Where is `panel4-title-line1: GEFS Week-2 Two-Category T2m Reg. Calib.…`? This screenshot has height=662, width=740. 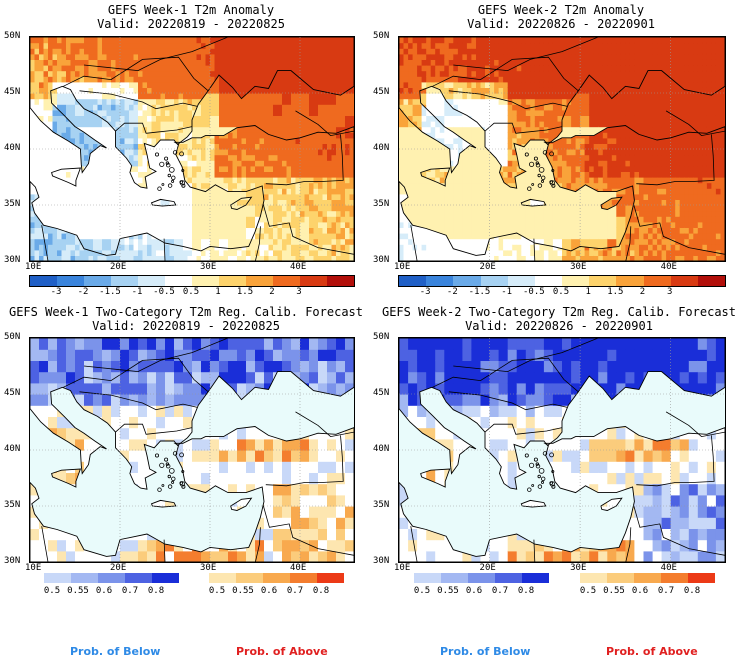 panel4-title-line1: GEFS Week-2 Two-Category T2m Reg. Calib.… is located at coordinates (558, 312).